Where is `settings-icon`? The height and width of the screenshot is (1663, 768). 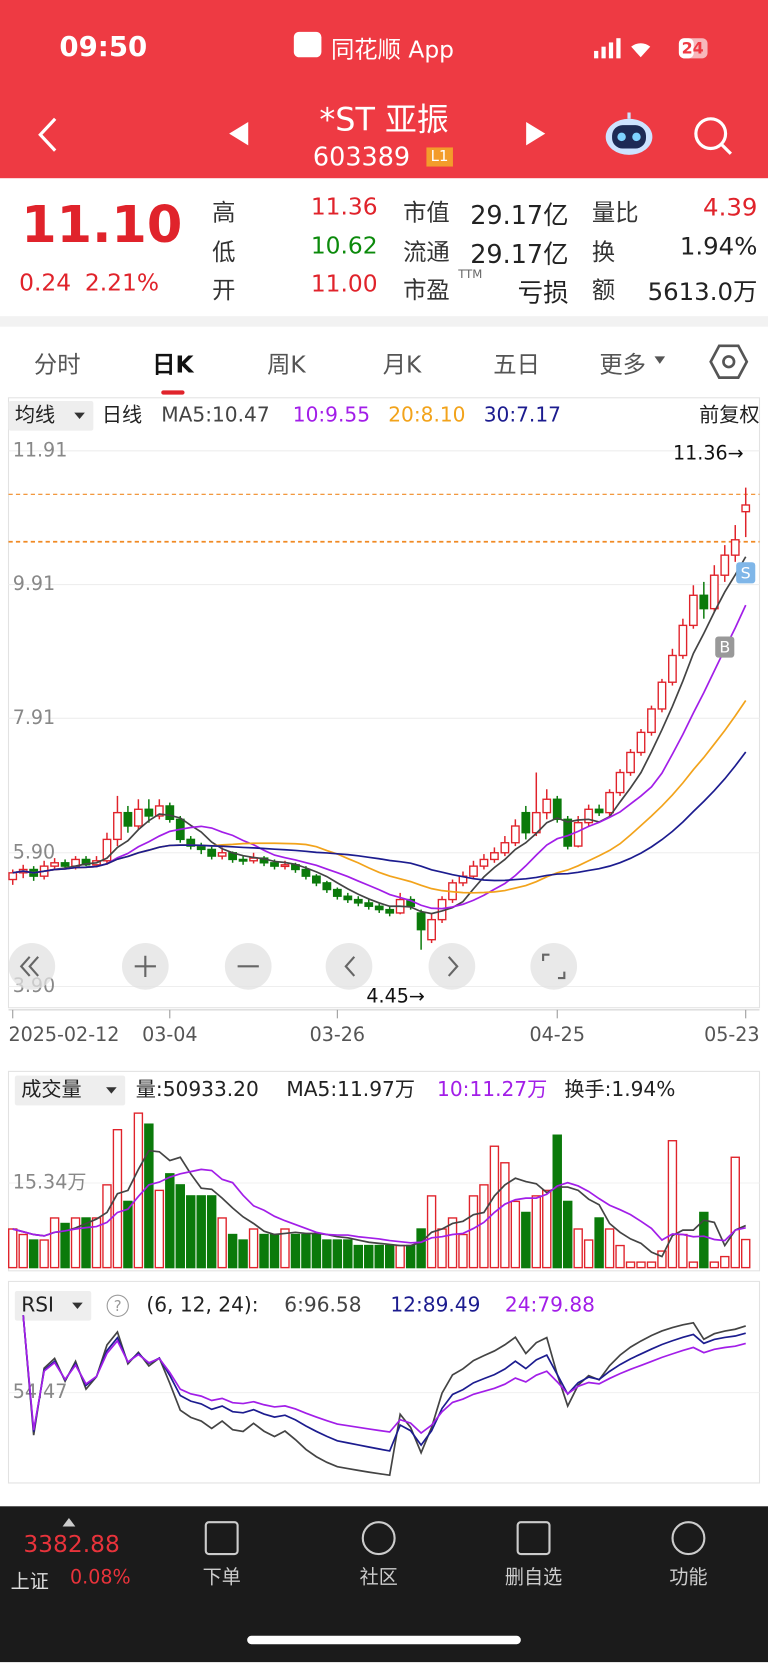
settings-icon is located at coordinates (729, 362).